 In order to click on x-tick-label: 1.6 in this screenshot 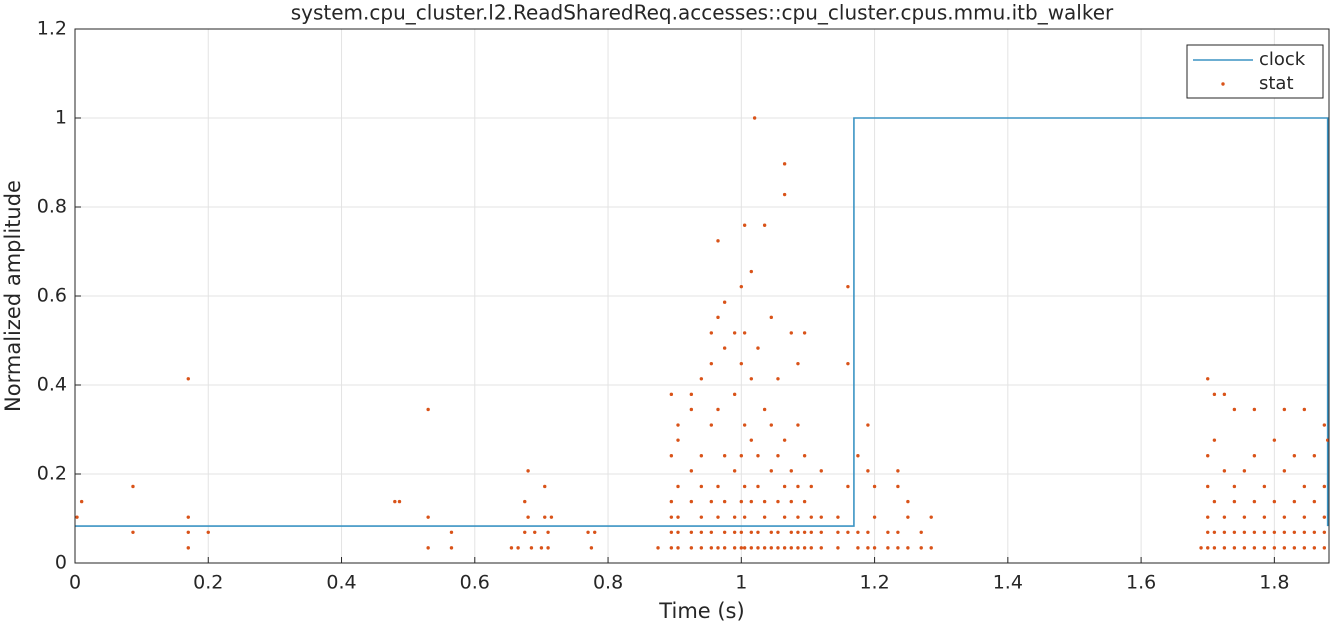, I will do `click(1141, 583)`.